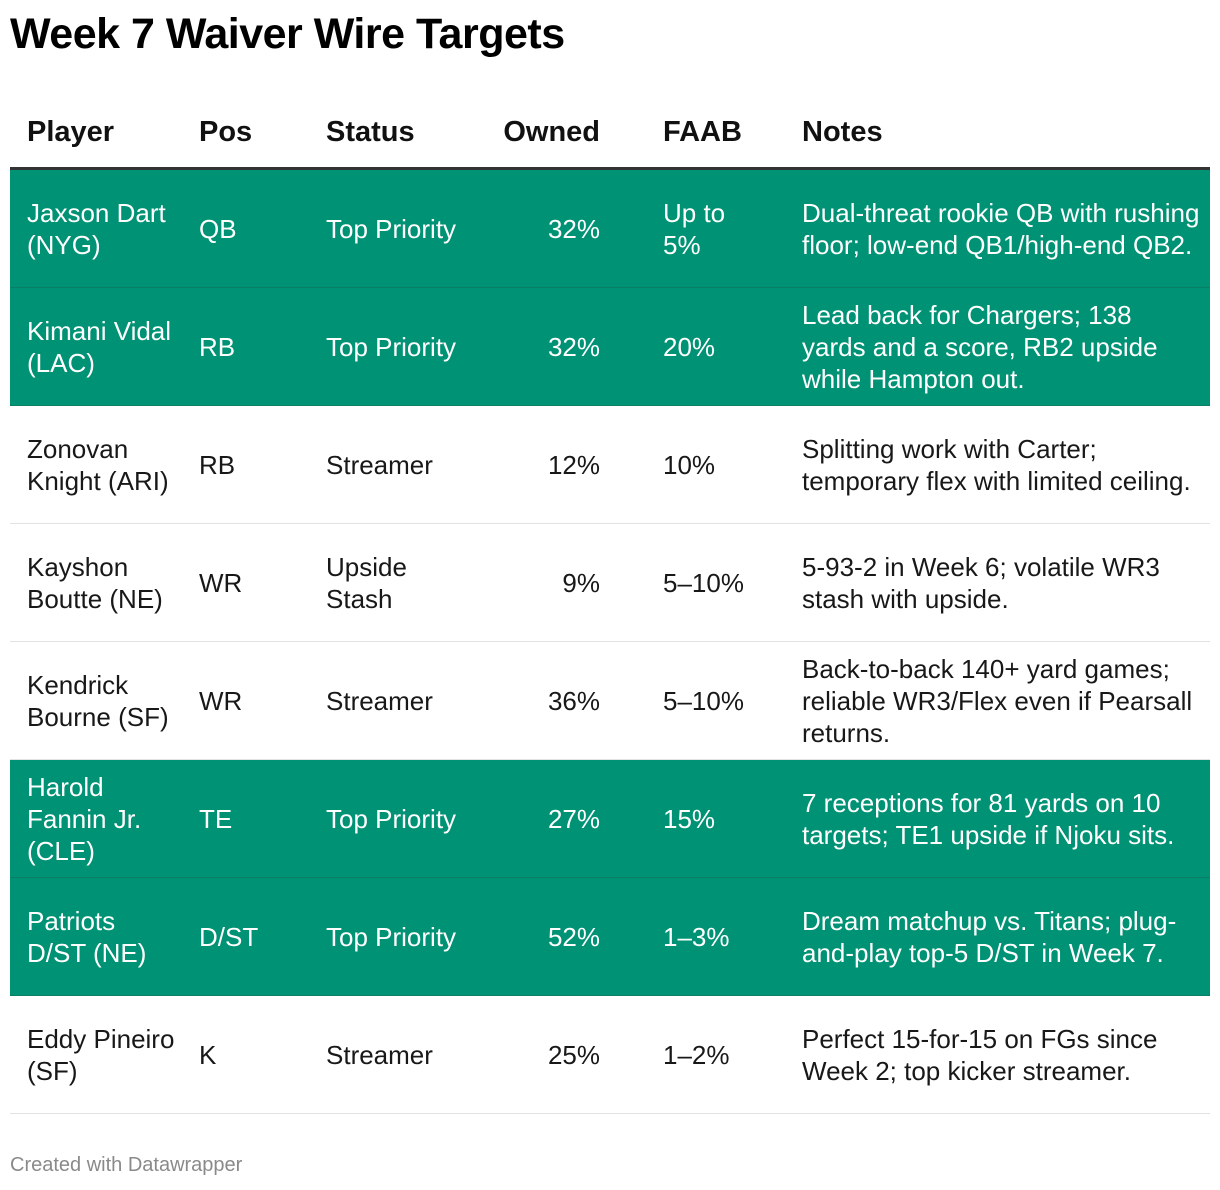 This screenshot has height=1190, width=1220. What do you see at coordinates (98, 464) in the screenshot?
I see `cell-player: Zonovan Knight (ARI)` at bounding box center [98, 464].